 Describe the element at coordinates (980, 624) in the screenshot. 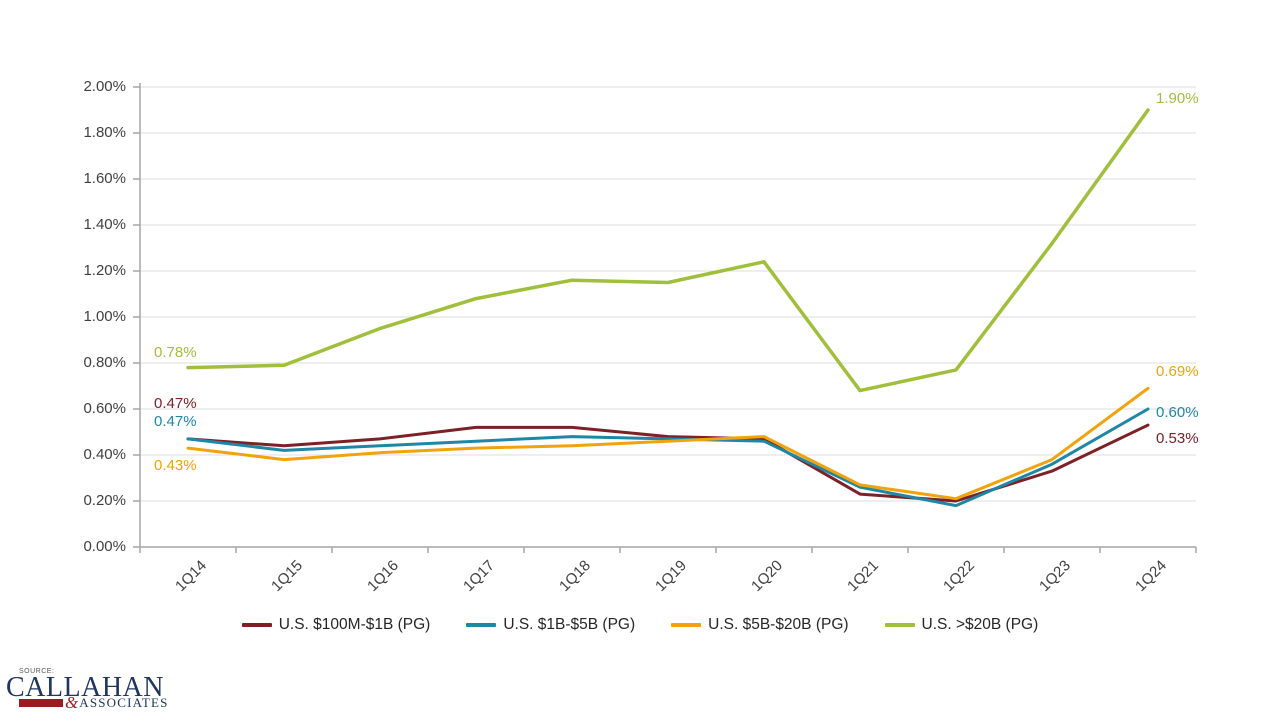

I see `legend-label: U.S. >$20B (PG)` at that location.